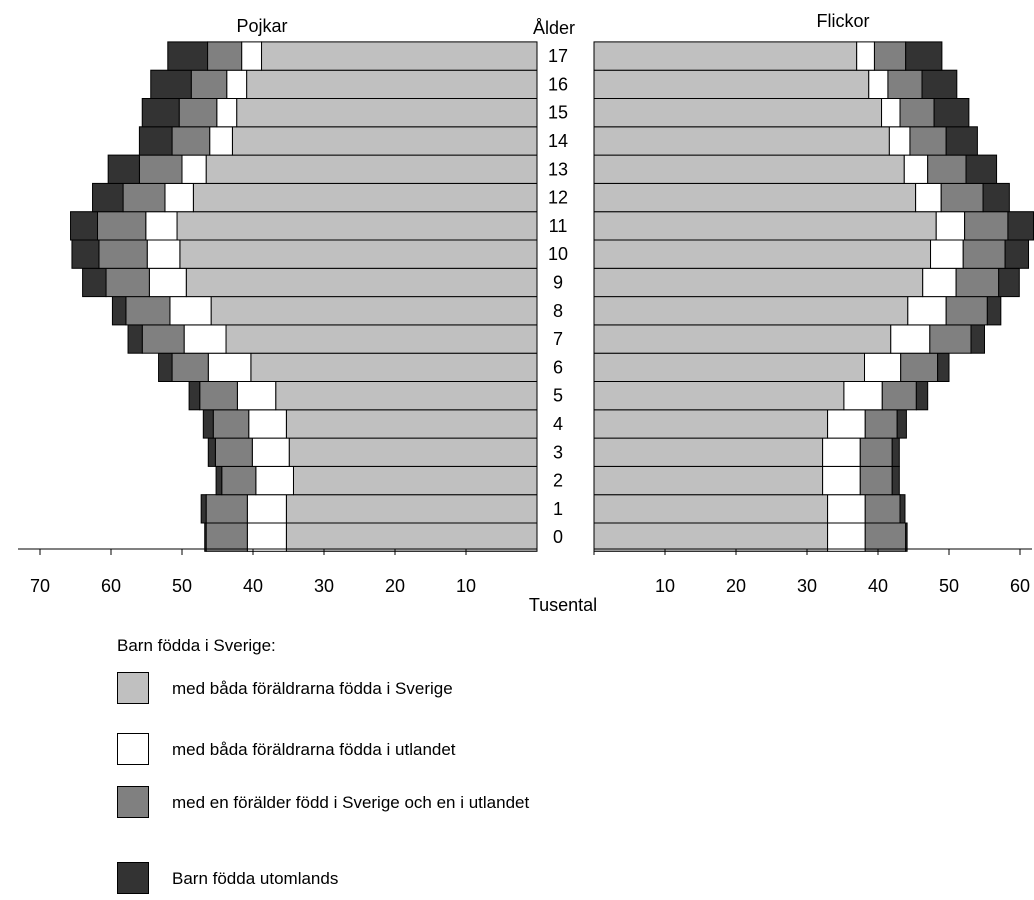 This screenshot has height=900, width=1034. Describe the element at coordinates (324, 586) in the screenshot. I see `left-tick-label-30: 30` at that location.